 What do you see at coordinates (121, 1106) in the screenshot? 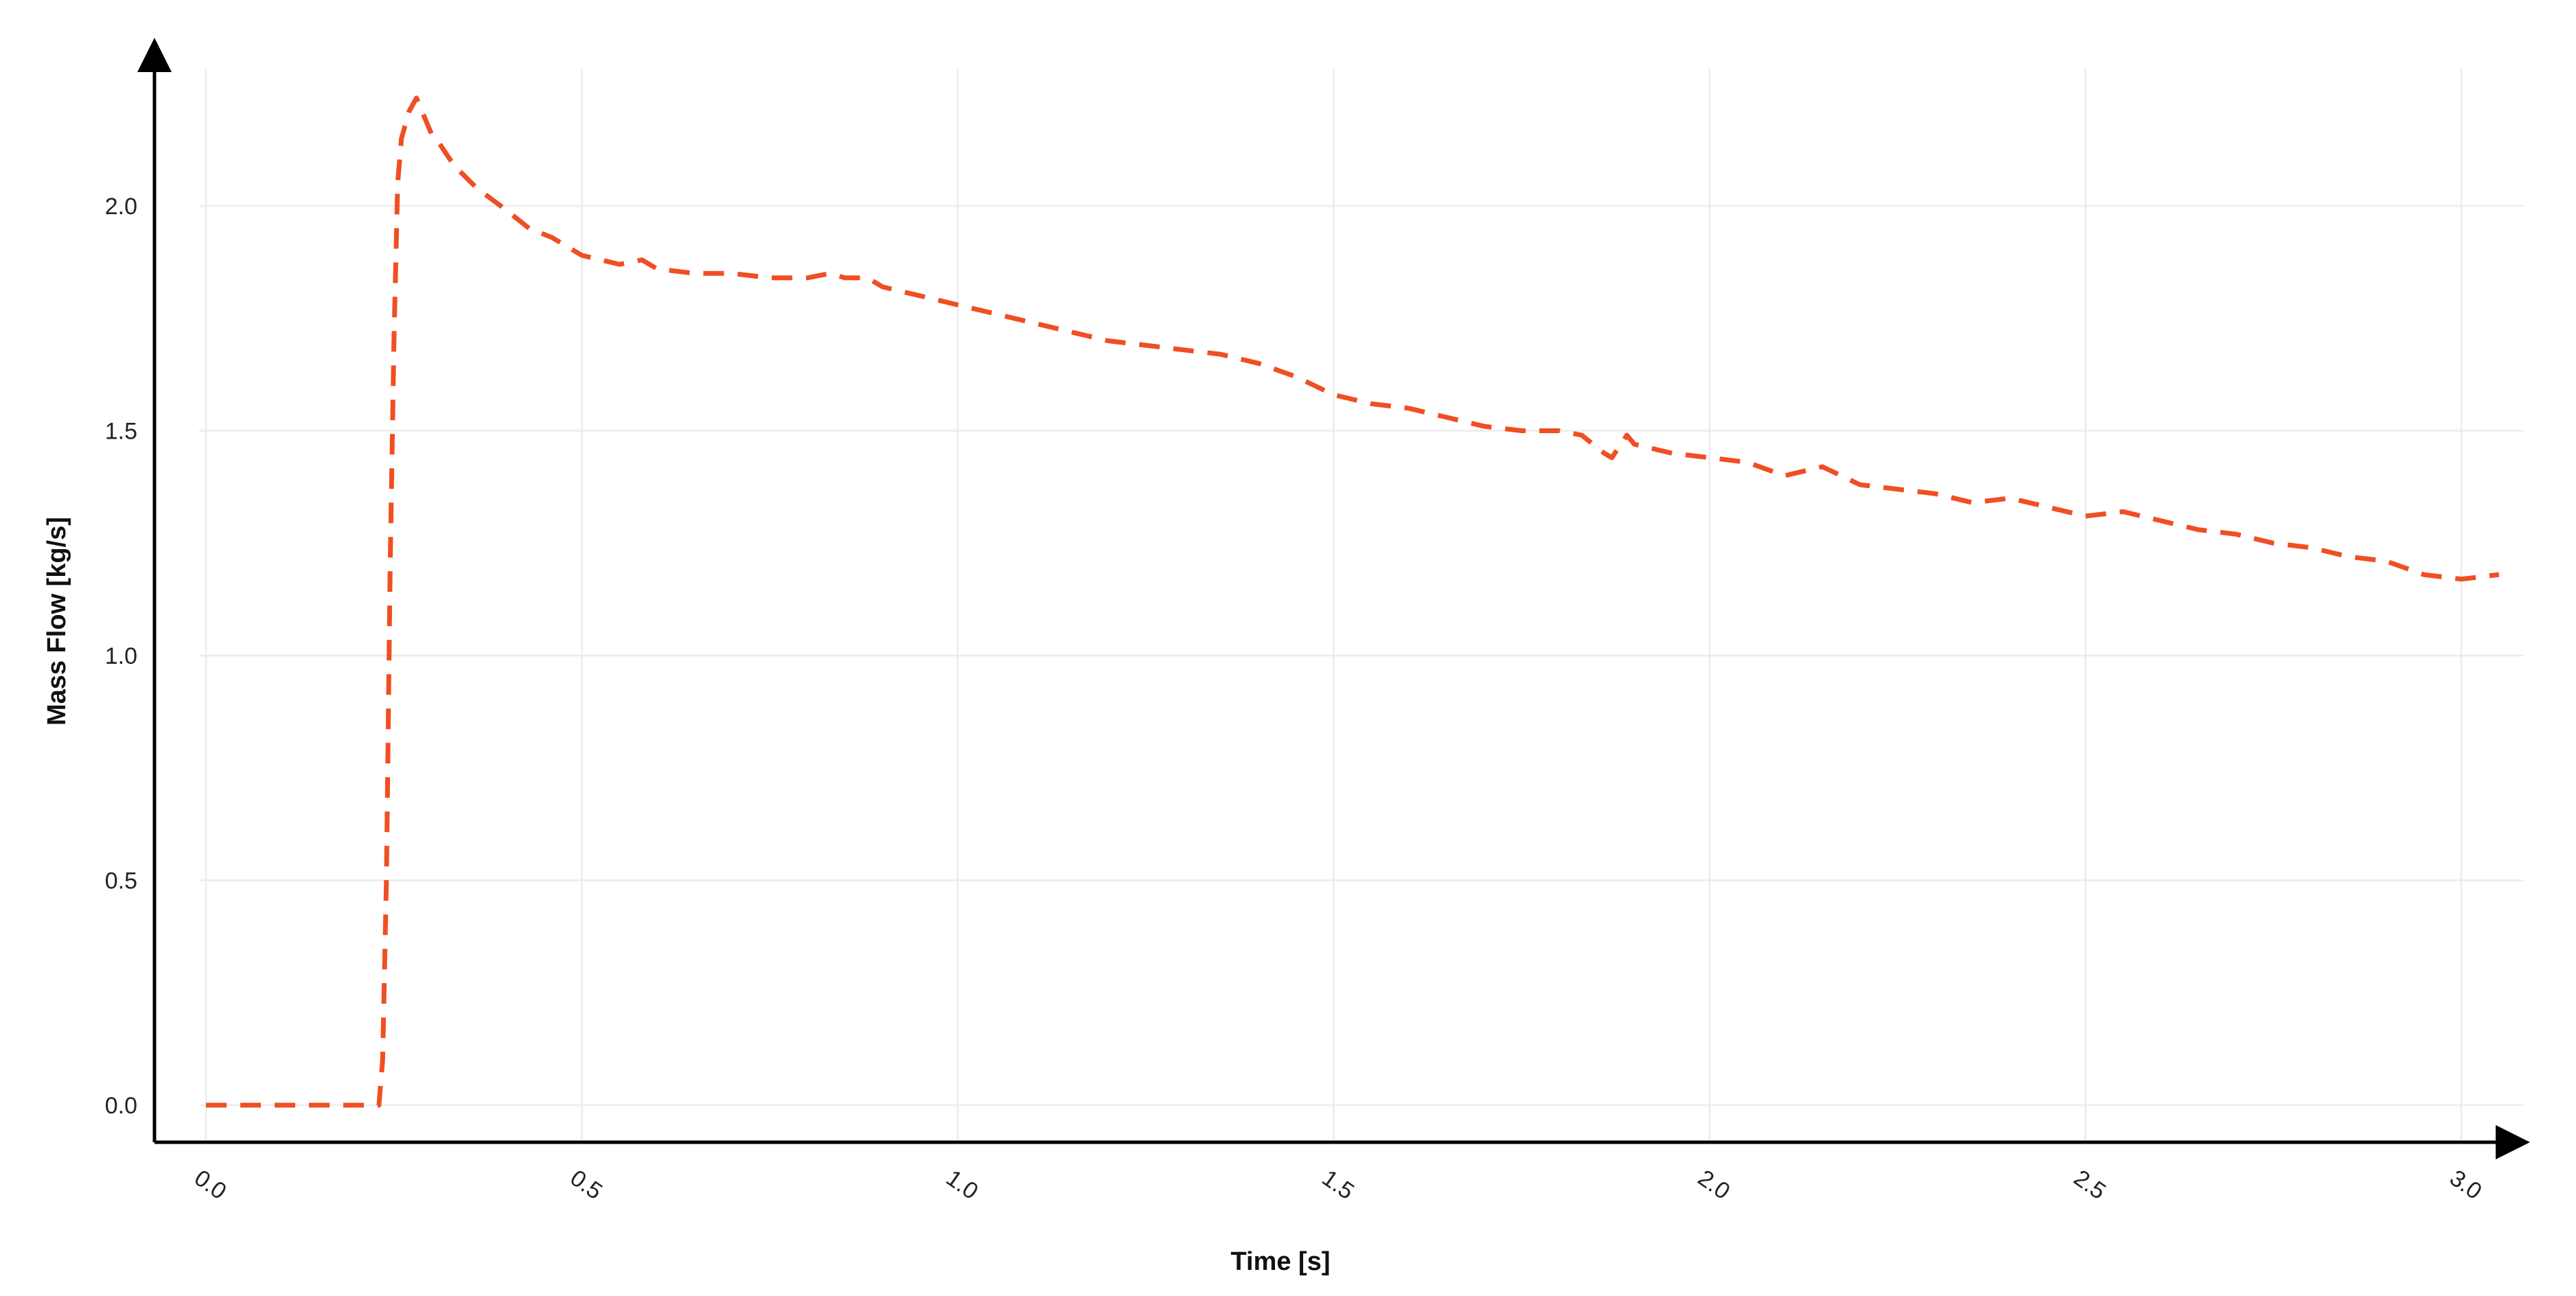
I see `y-tick-label: 0.0` at bounding box center [121, 1106].